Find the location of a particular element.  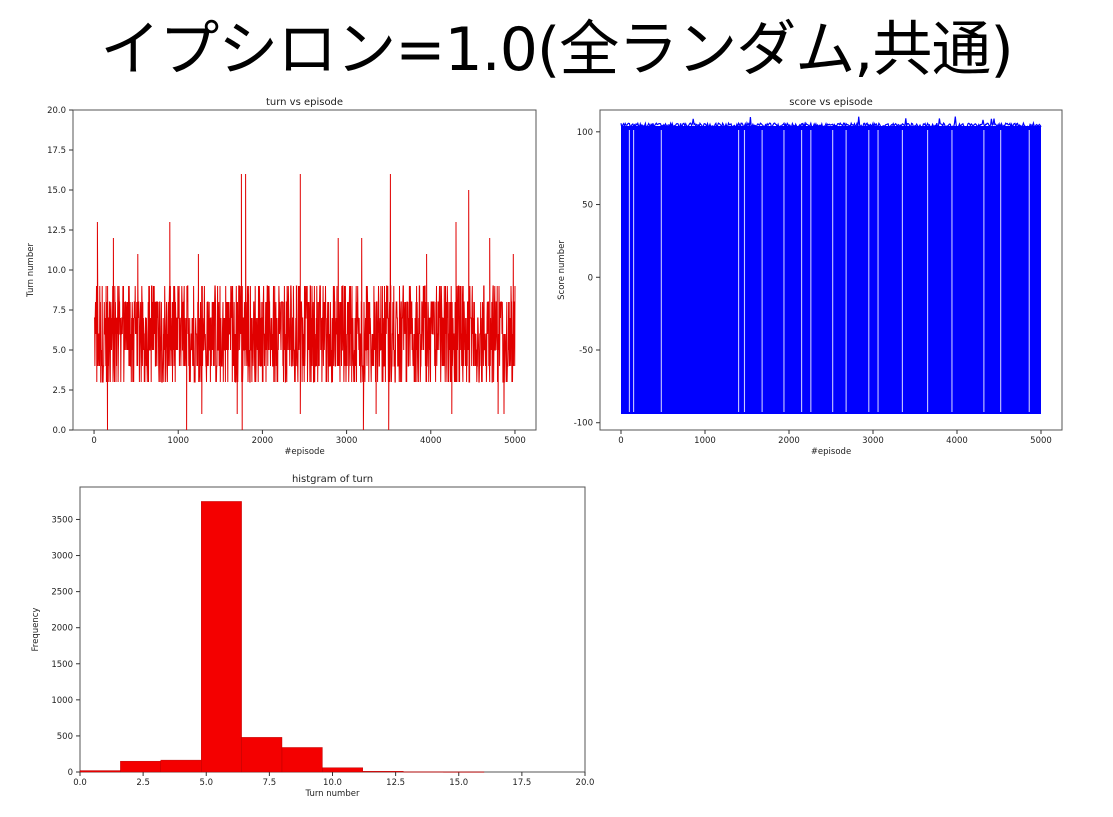

x-tick-label: 5.0 is located at coordinates (206, 783).